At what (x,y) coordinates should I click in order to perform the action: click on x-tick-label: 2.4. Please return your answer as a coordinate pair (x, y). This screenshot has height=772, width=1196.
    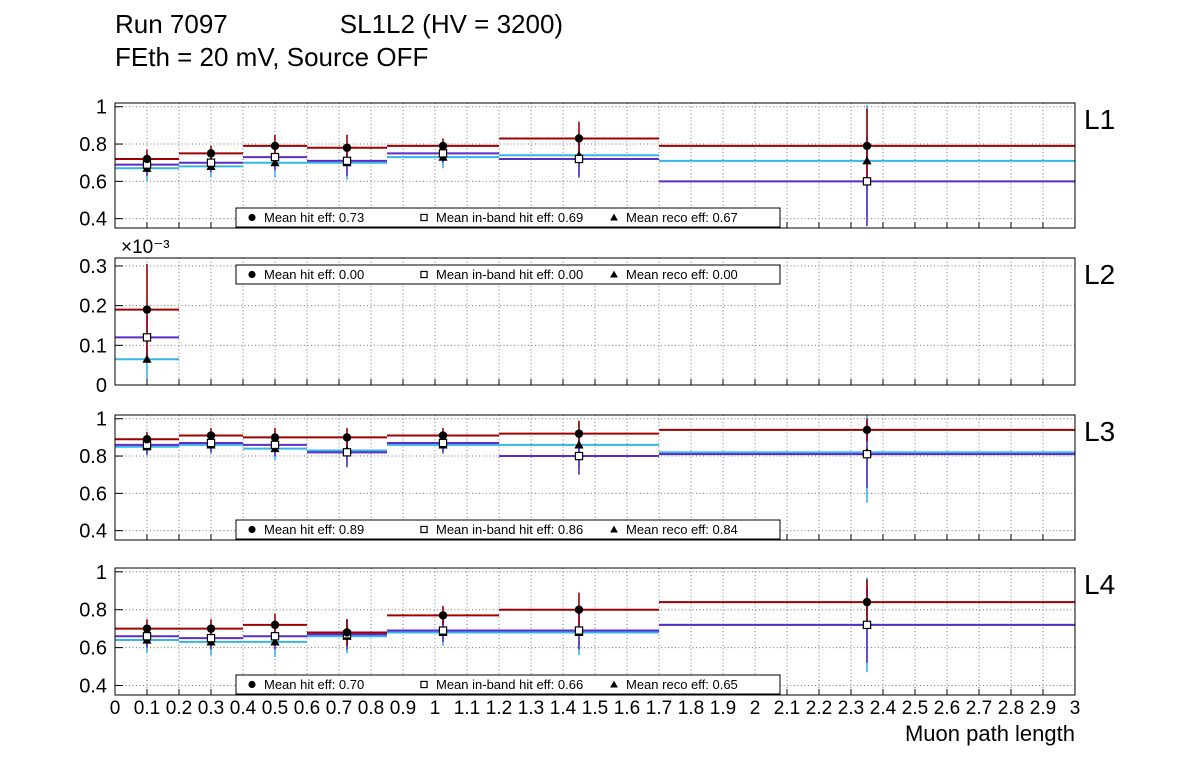
    Looking at the image, I should click on (883, 708).